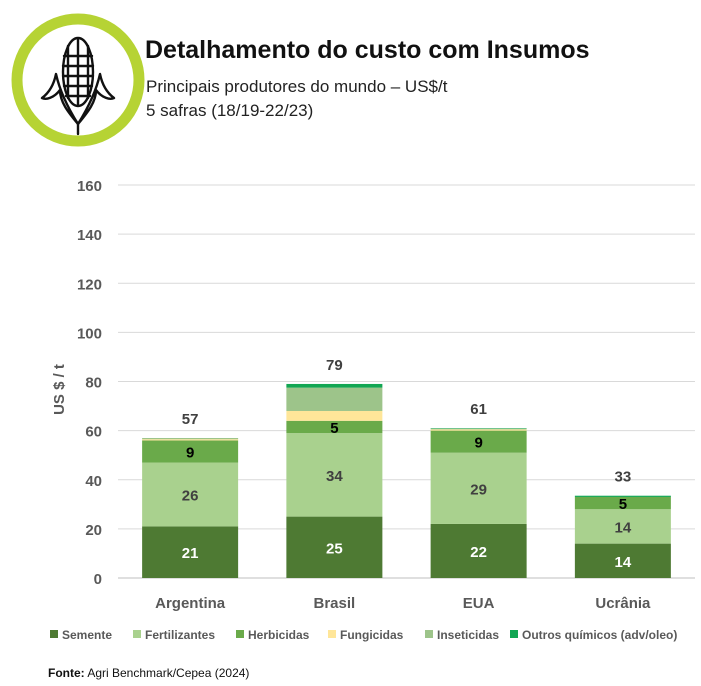 This screenshot has width=701, height=686. Describe the element at coordinates (167, 673) in the screenshot. I see `source-text: Agri Benchmark/Cepea (2024)` at that location.